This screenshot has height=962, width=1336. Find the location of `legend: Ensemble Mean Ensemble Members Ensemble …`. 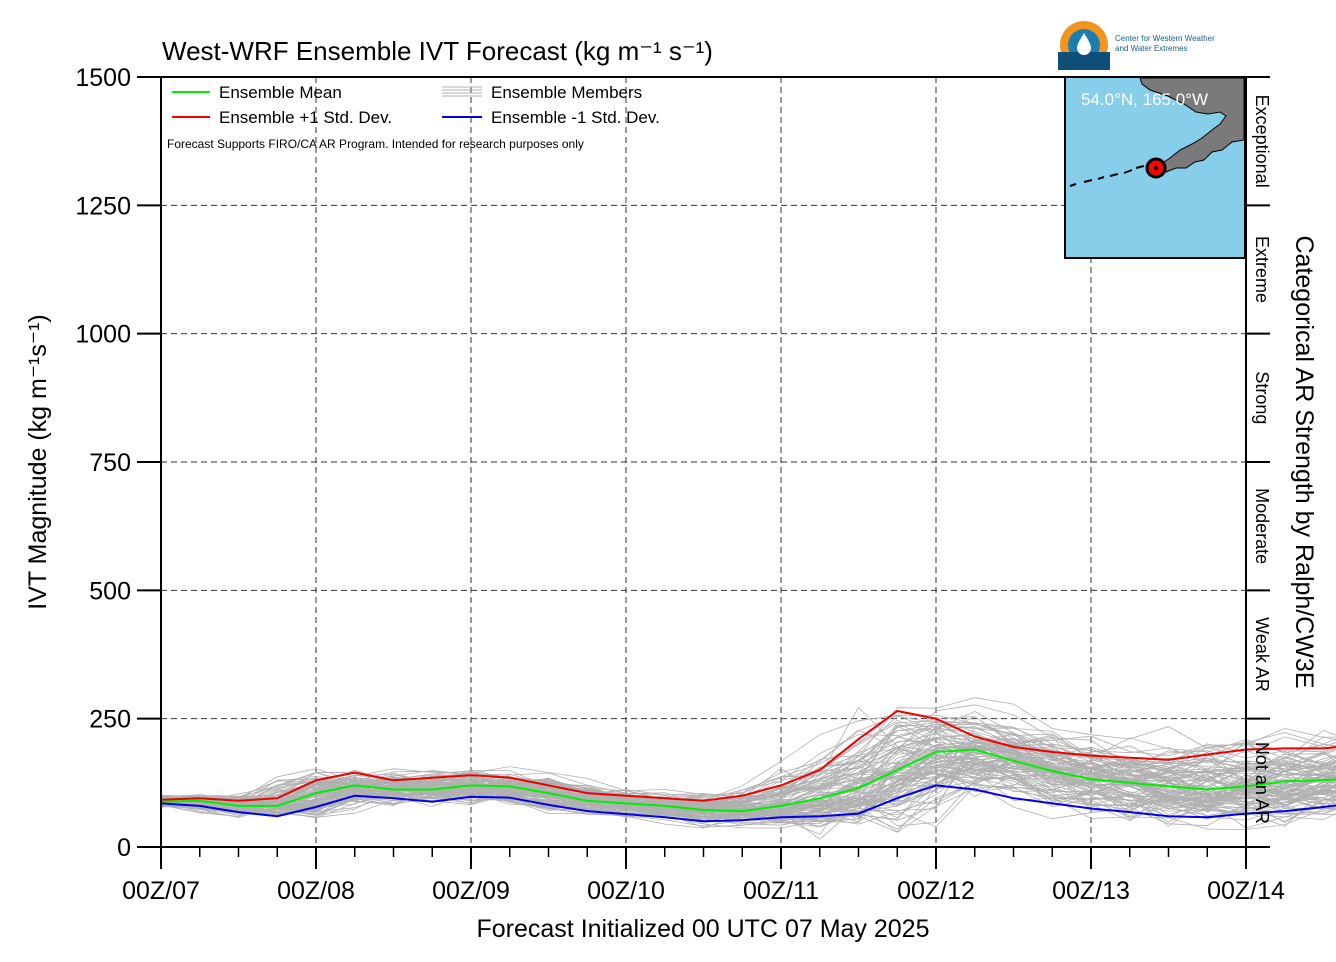

legend: Ensemble Mean Ensemble Members Ensemble … is located at coordinates (413, 117).